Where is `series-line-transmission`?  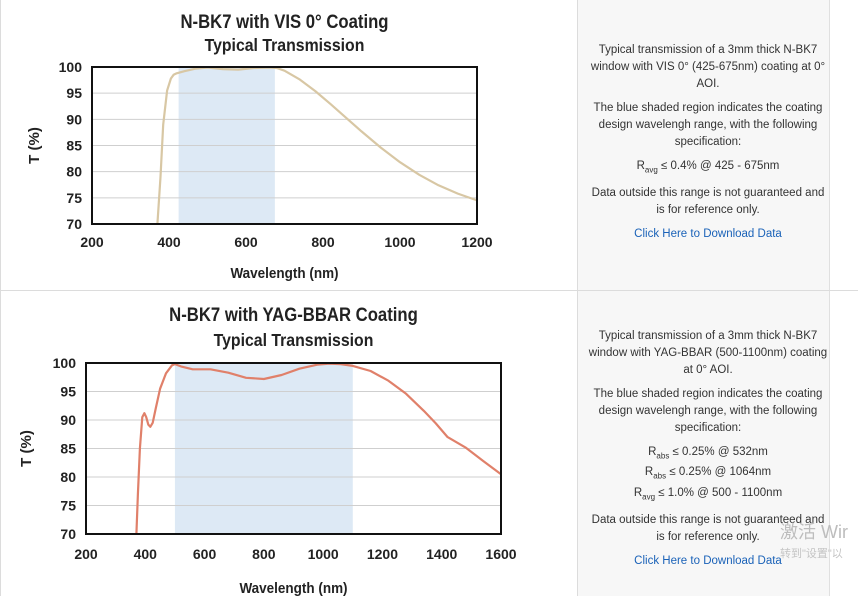 series-line-transmission is located at coordinates (318, 448).